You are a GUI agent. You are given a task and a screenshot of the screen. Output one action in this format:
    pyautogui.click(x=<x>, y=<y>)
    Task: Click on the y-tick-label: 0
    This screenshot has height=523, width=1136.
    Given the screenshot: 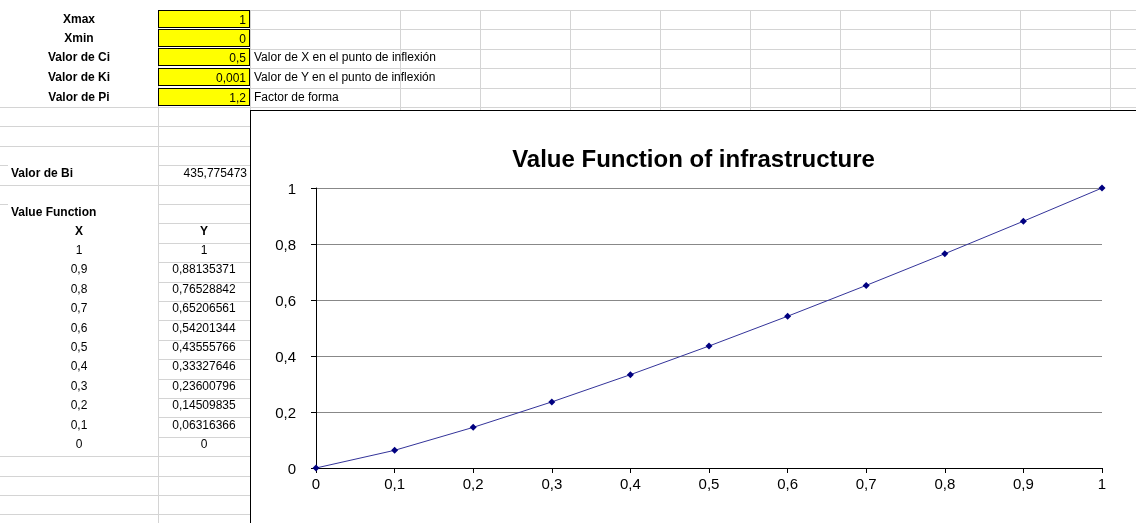 What is the action you would take?
    pyautogui.click(x=291, y=468)
    